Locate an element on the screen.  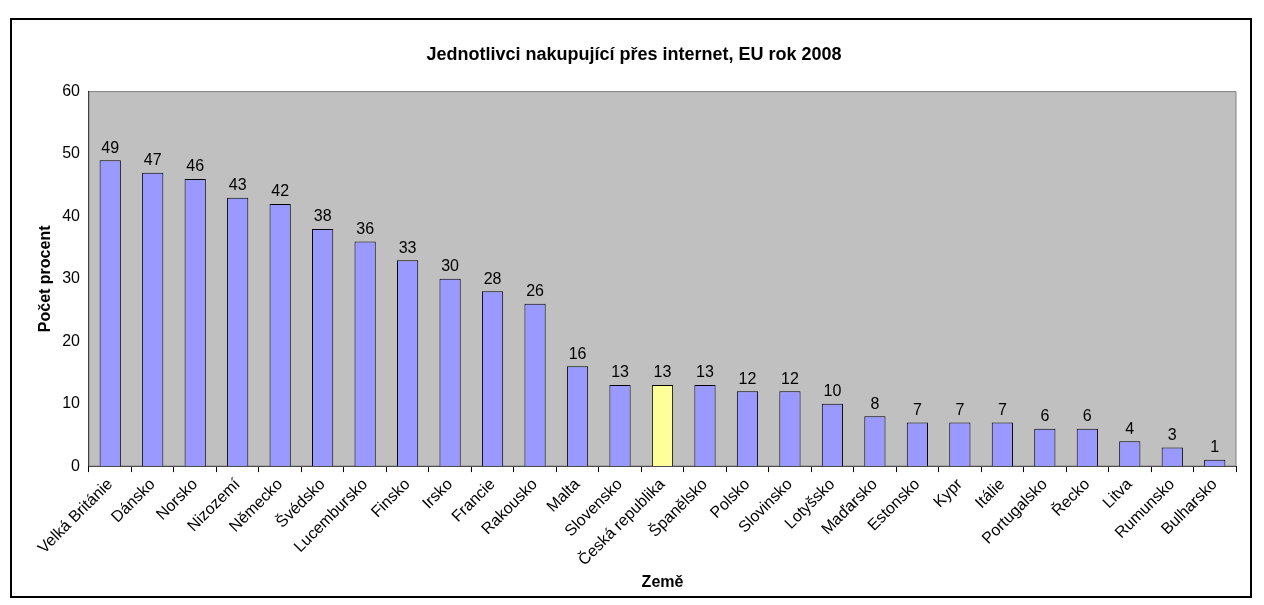
y-tick-label: 30 is located at coordinates (71, 278).